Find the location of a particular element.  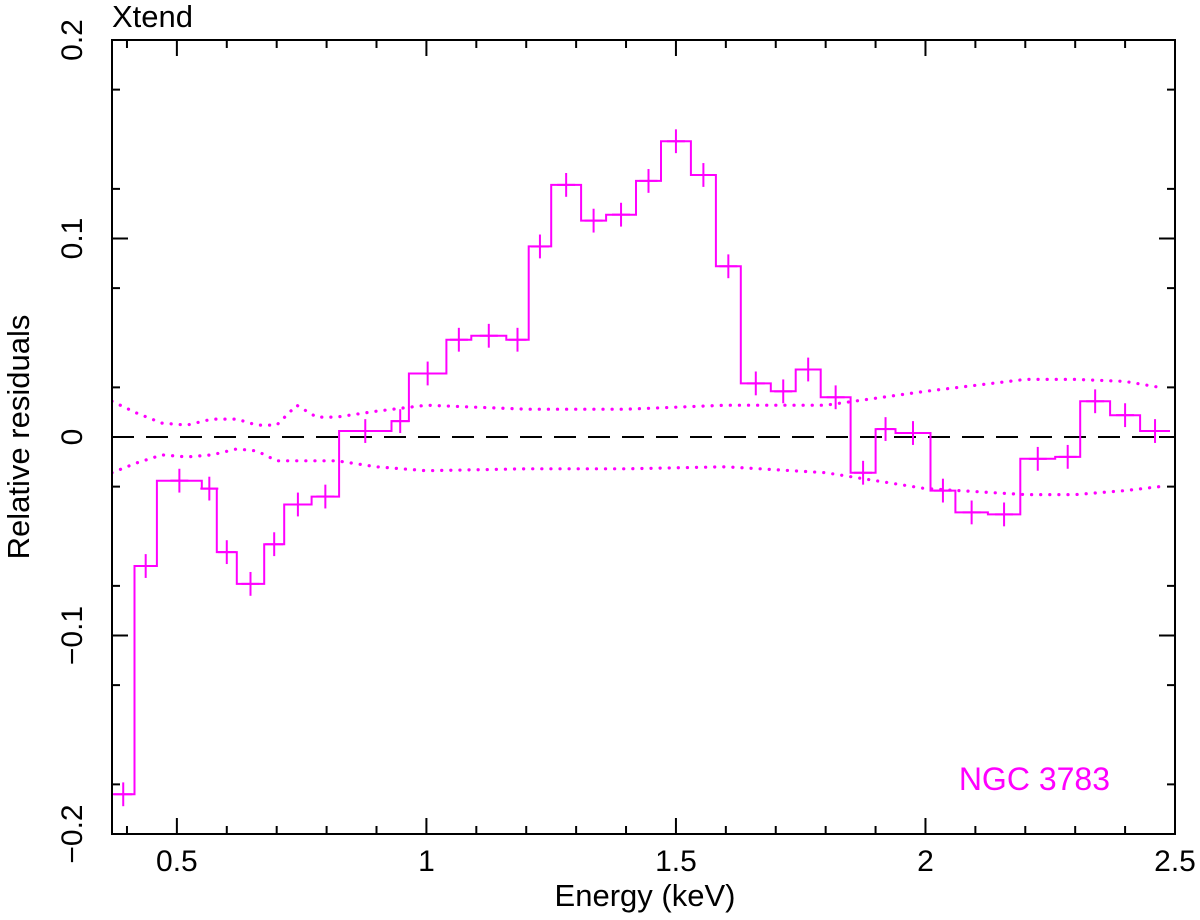

y-tick-label: −0.2 is located at coordinates (72, 833).